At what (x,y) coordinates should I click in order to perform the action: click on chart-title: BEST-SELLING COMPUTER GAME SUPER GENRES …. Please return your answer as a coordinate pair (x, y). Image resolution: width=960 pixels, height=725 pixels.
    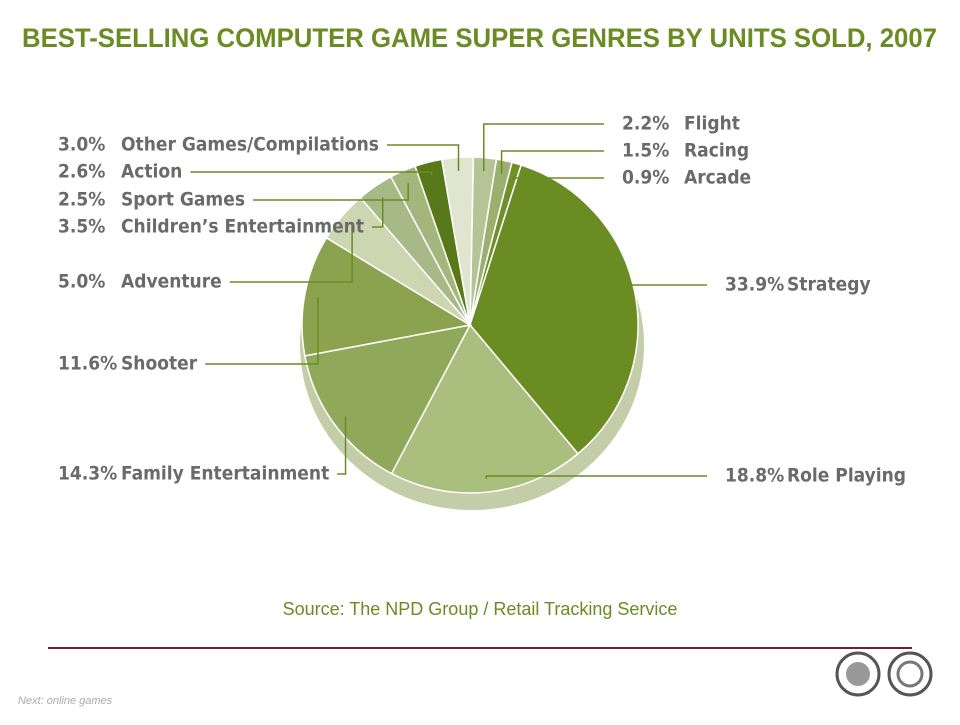
    Looking at the image, I should click on (479, 38).